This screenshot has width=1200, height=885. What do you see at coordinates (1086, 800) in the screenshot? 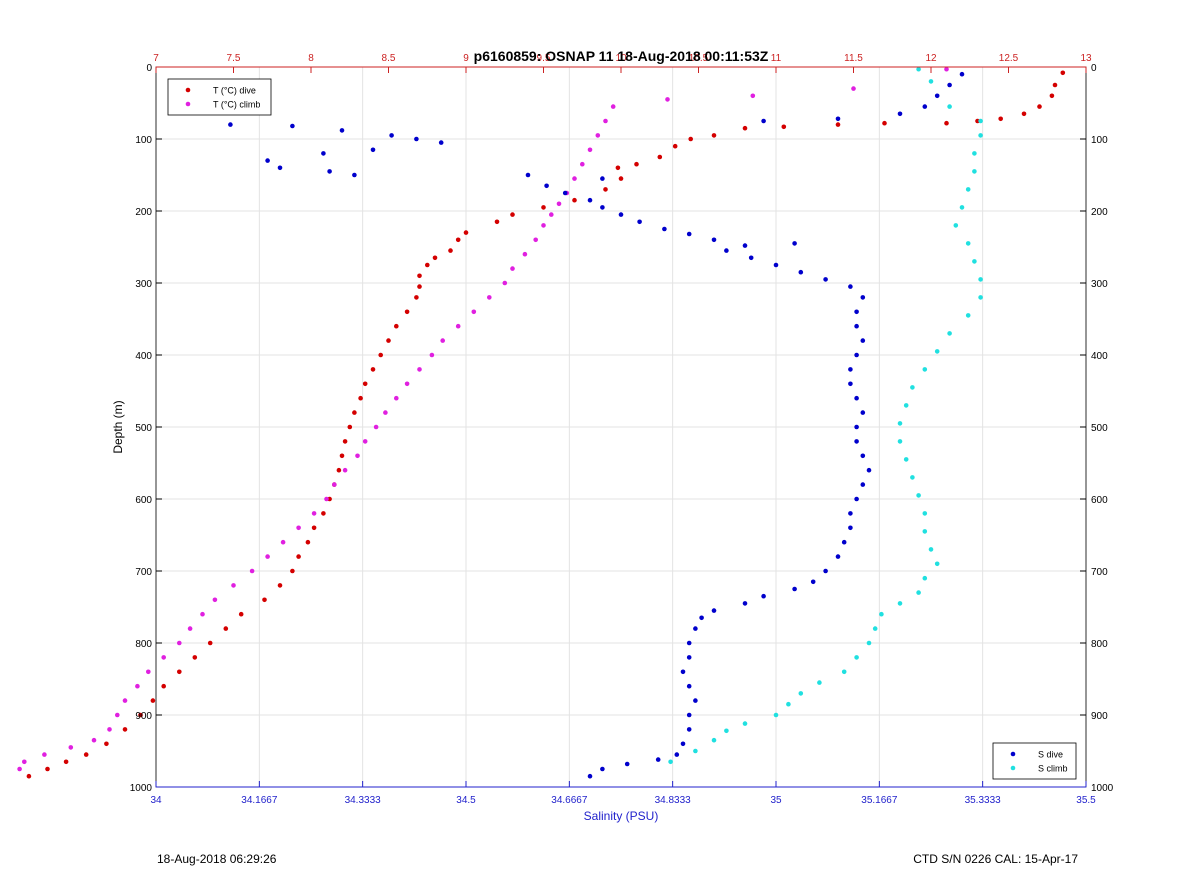
I see `salinity-tick-label: 35.5` at bounding box center [1086, 800].